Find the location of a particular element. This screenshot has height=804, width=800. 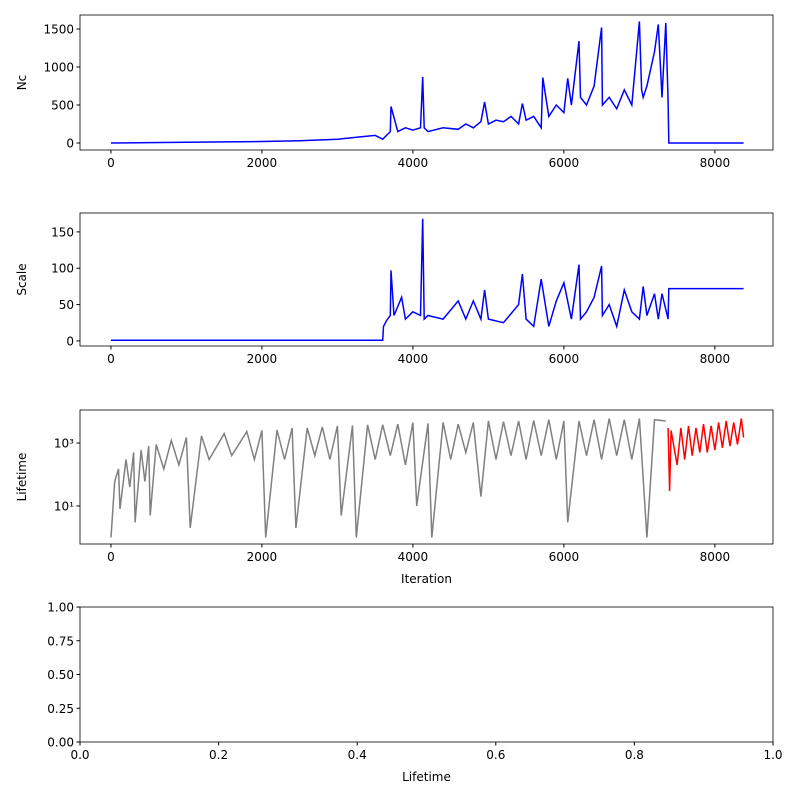

y-axis-label: Scale is located at coordinates (22, 279).